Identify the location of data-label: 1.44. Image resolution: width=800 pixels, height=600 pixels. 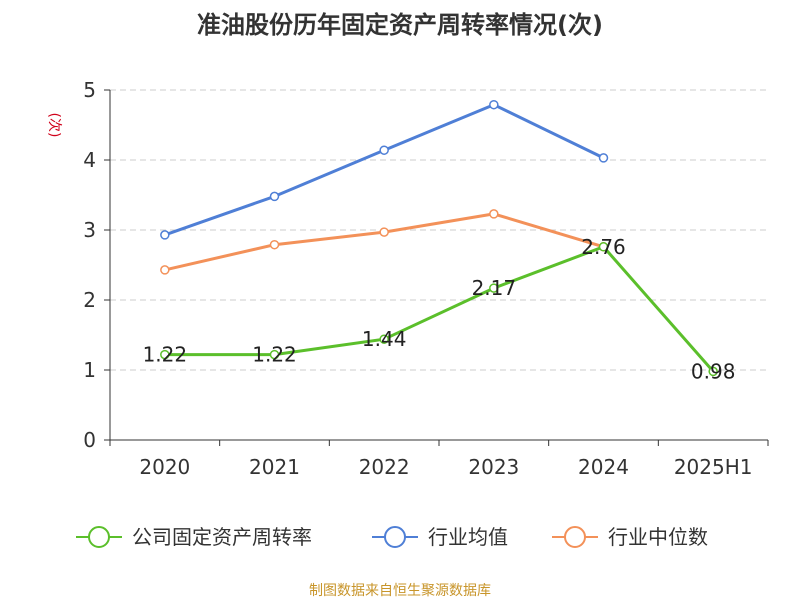
(384, 339).